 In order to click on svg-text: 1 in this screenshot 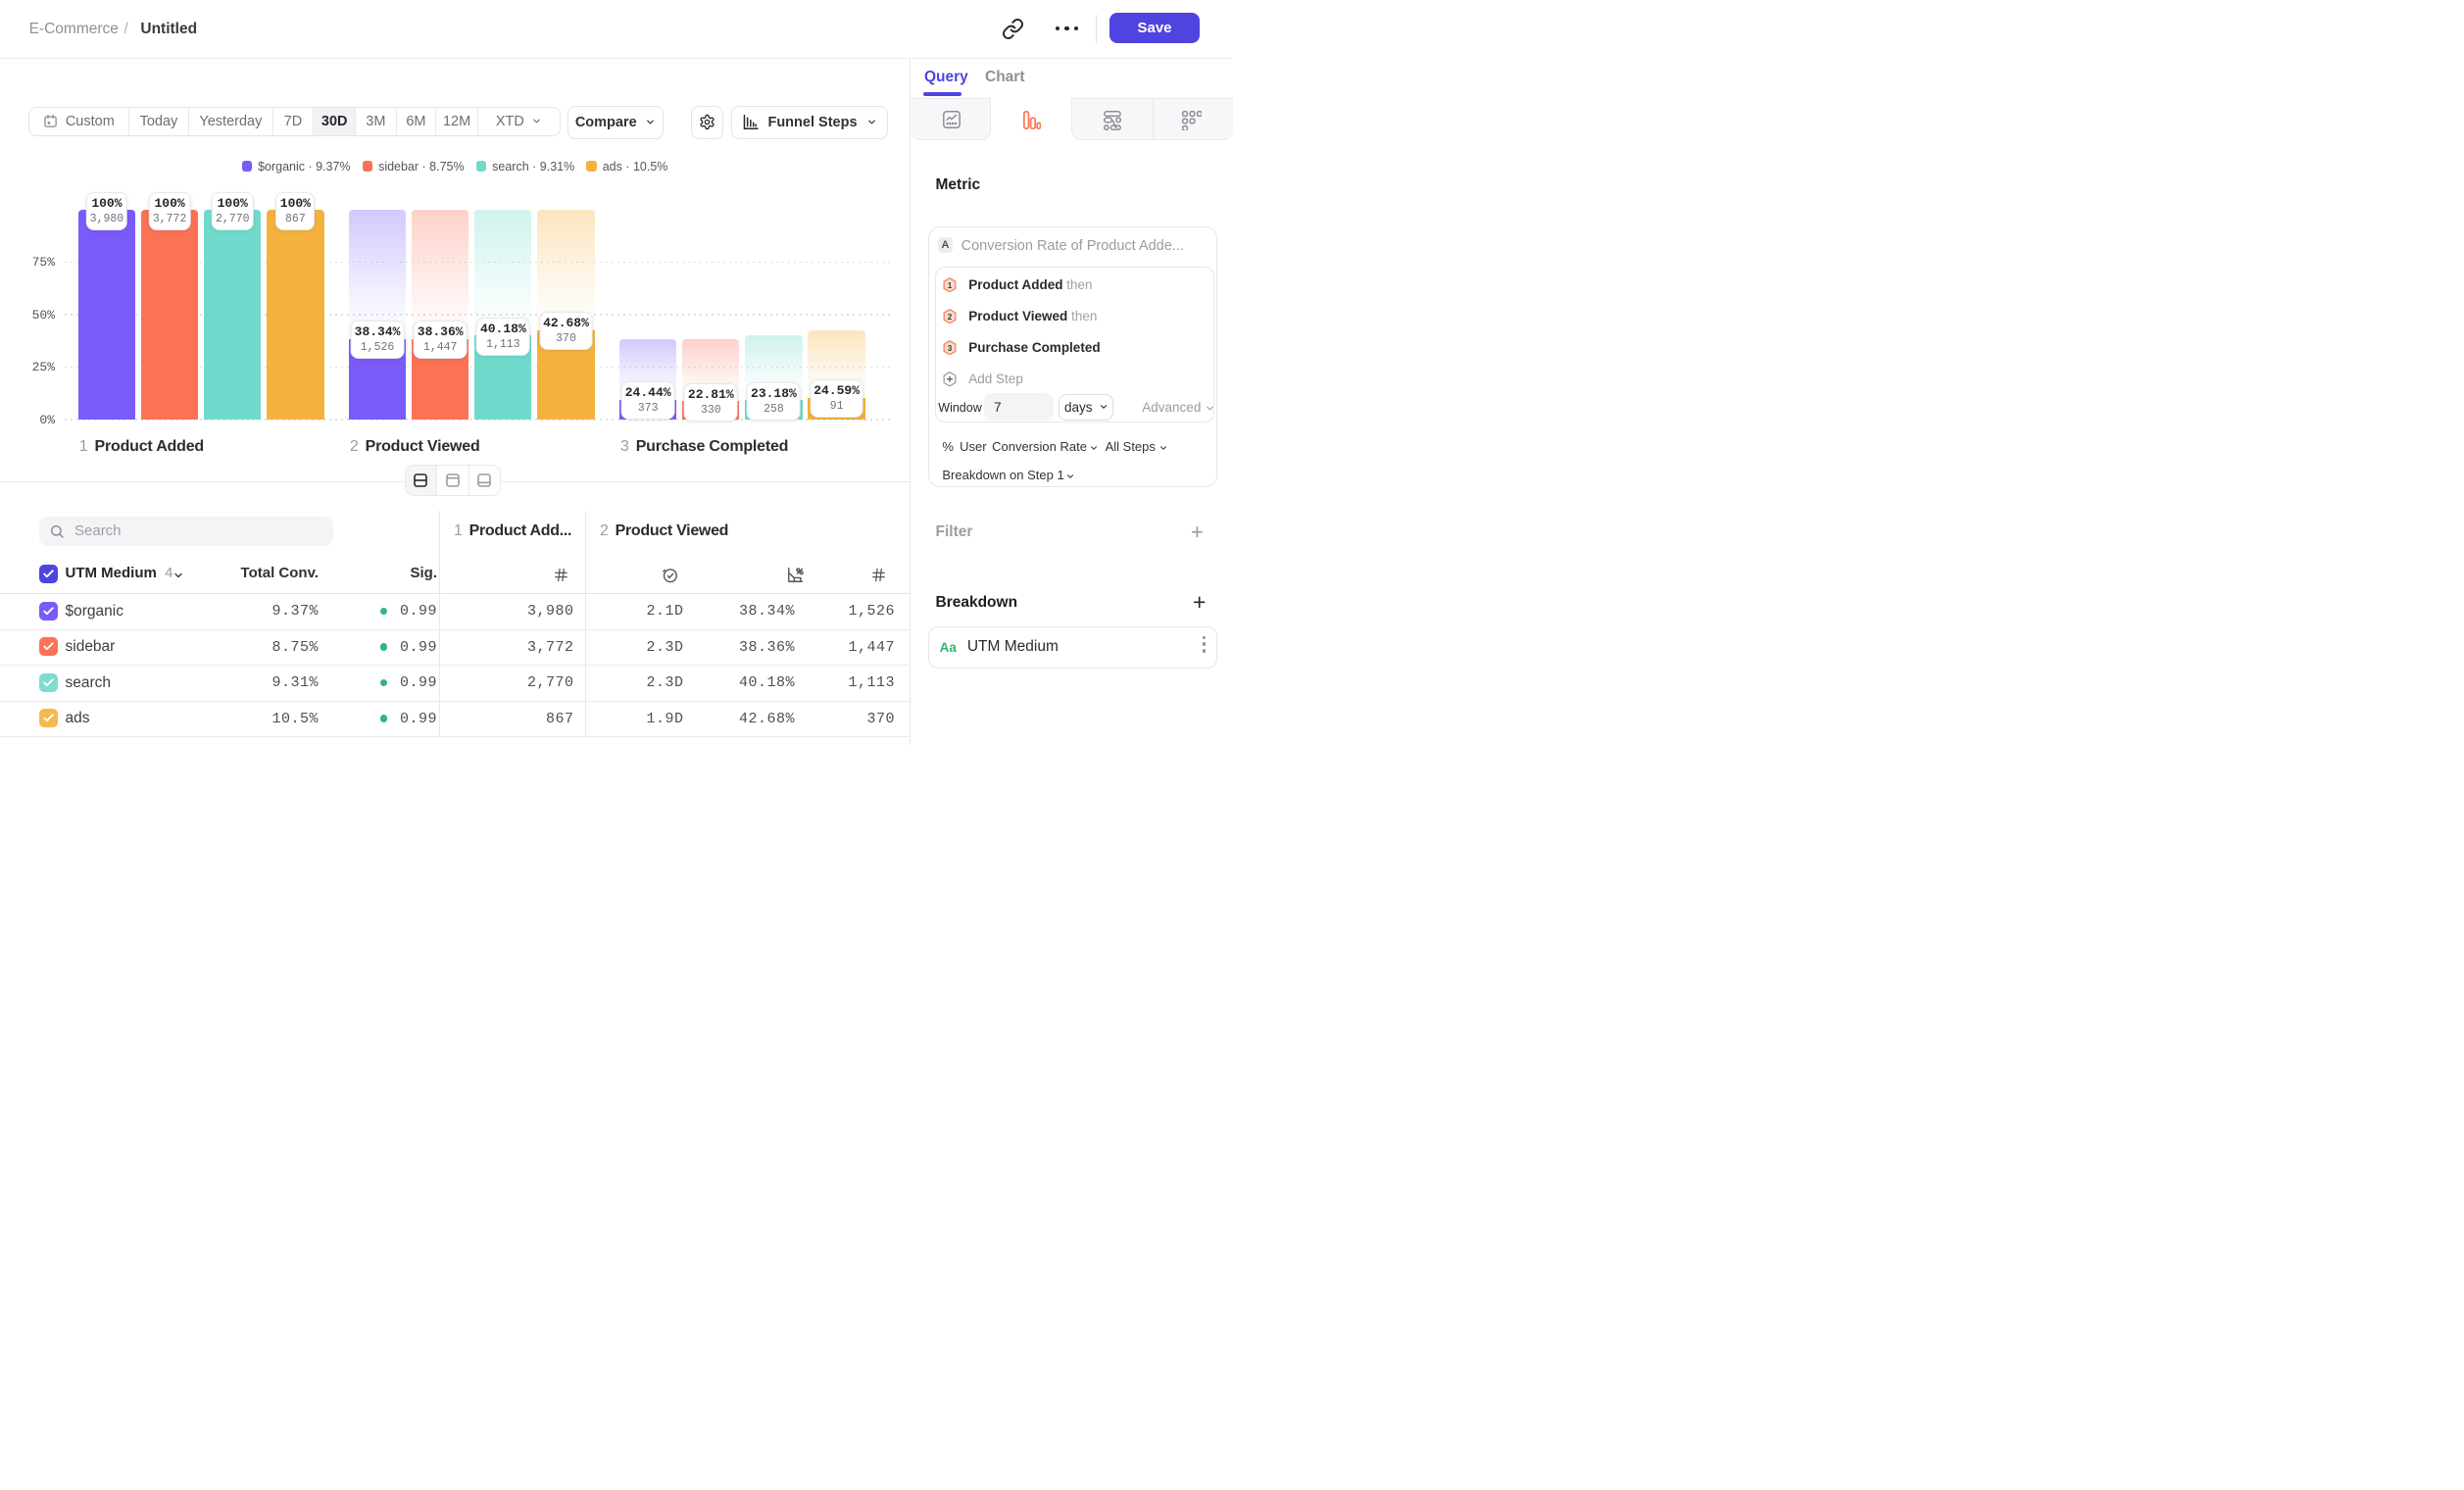, I will do `click(951, 284)`.